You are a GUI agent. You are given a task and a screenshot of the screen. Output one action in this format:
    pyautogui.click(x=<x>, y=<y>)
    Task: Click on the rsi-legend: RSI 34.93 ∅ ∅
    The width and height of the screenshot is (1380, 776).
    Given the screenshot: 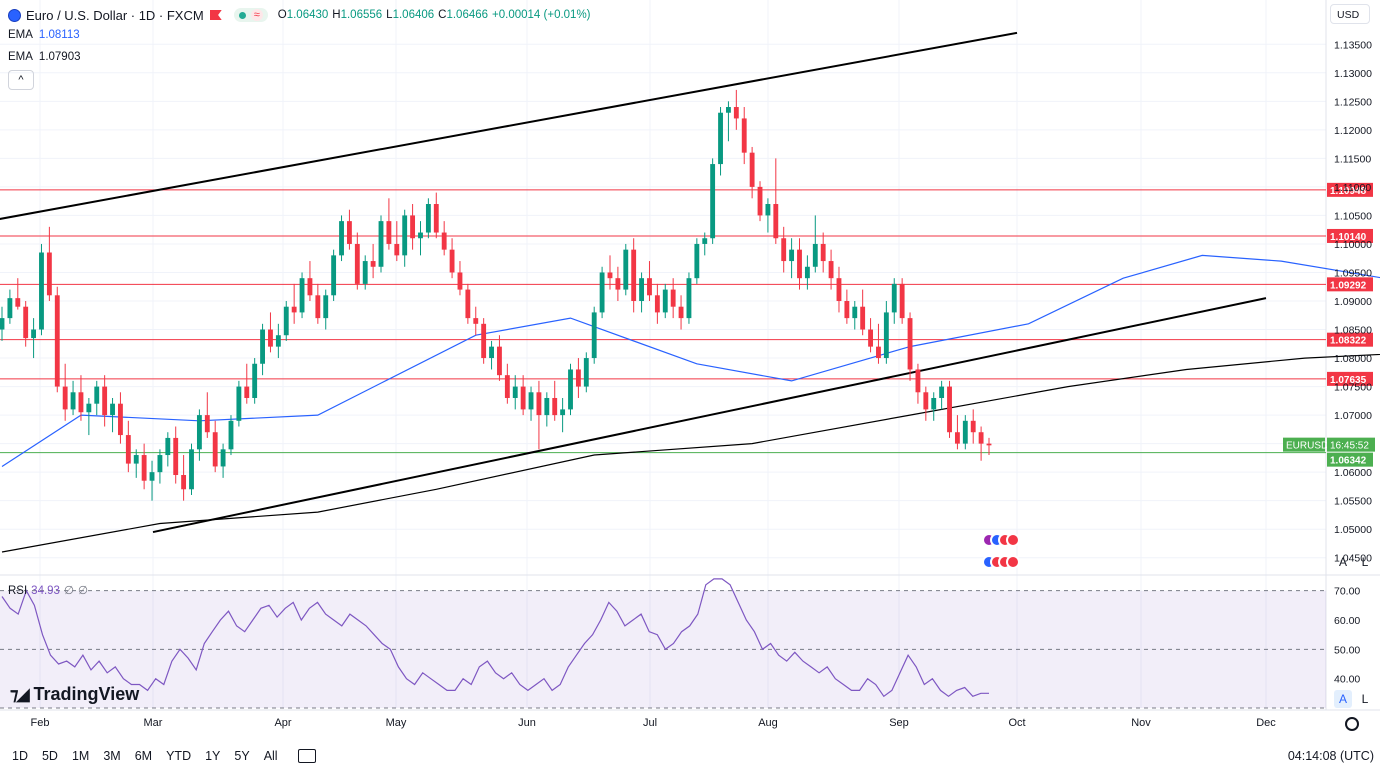 What is the action you would take?
    pyautogui.click(x=50, y=590)
    